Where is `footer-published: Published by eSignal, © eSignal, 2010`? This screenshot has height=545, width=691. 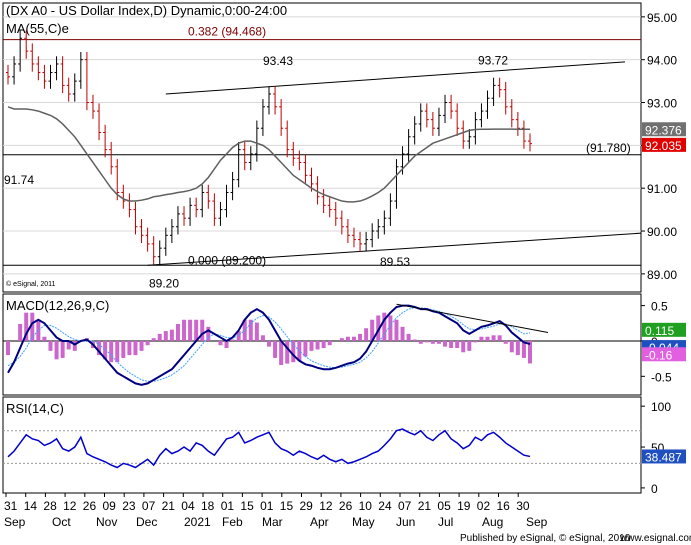
footer-published: Published by eSignal, © eSignal, 2010 is located at coordinates (545, 538).